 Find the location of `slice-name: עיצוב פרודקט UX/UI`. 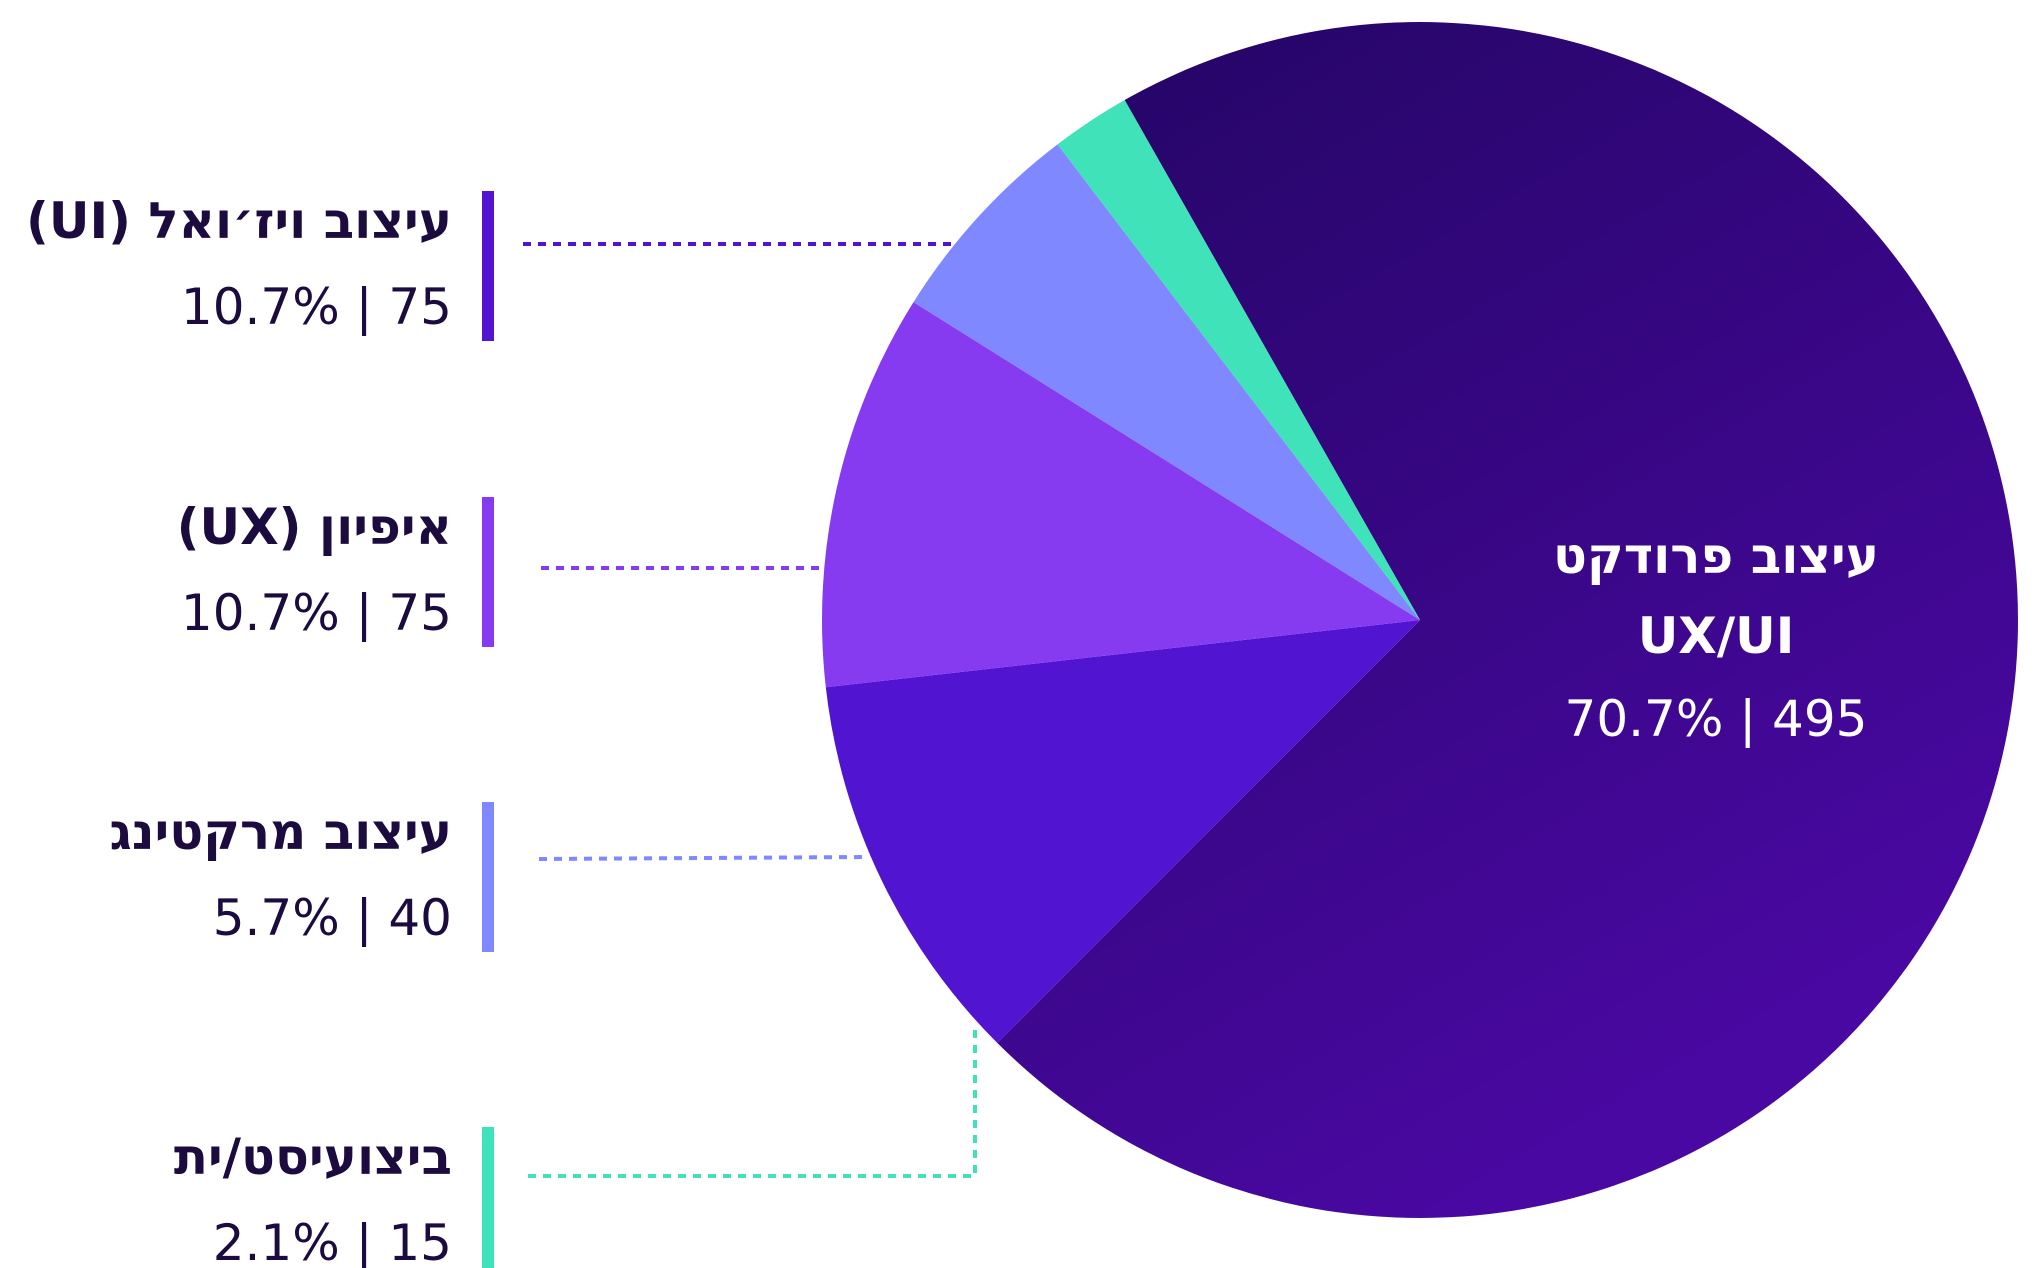

slice-name: עיצוב פרודקט UX/UI is located at coordinates (1716, 596).